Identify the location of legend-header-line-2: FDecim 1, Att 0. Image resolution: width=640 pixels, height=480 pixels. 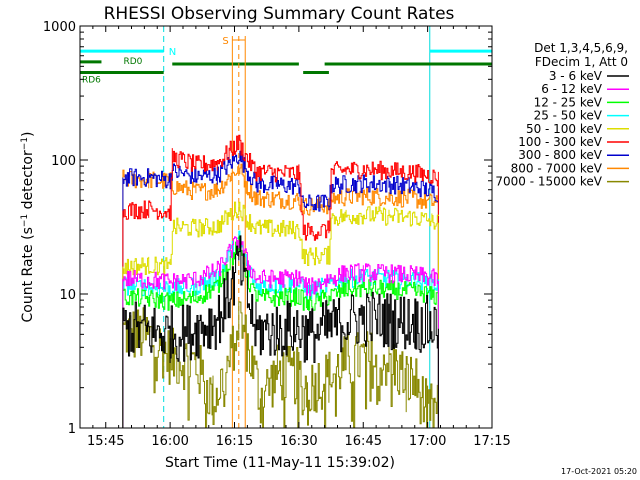
(581, 62).